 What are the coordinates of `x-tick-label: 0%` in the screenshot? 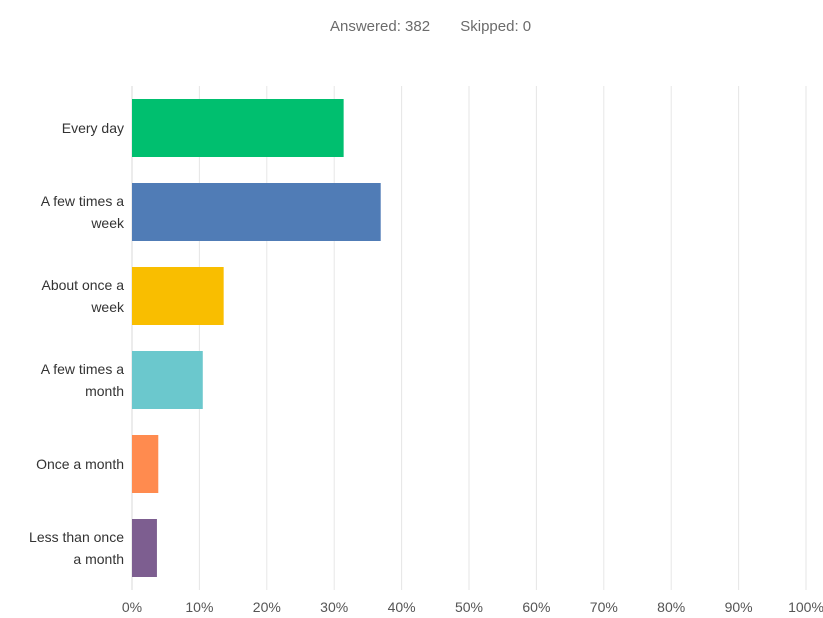 It's located at (132, 607).